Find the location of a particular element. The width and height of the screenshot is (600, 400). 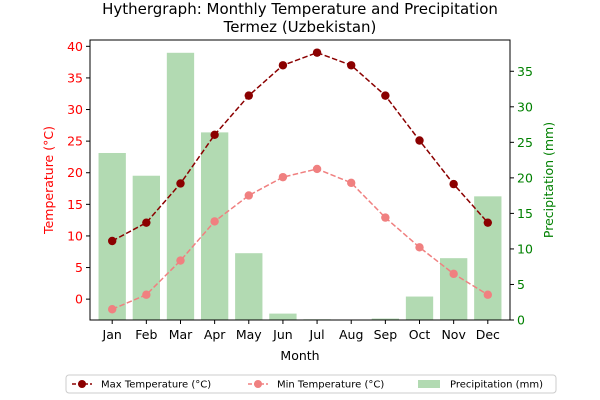

y-left-tick-label-40: 40 is located at coordinates (75, 46).